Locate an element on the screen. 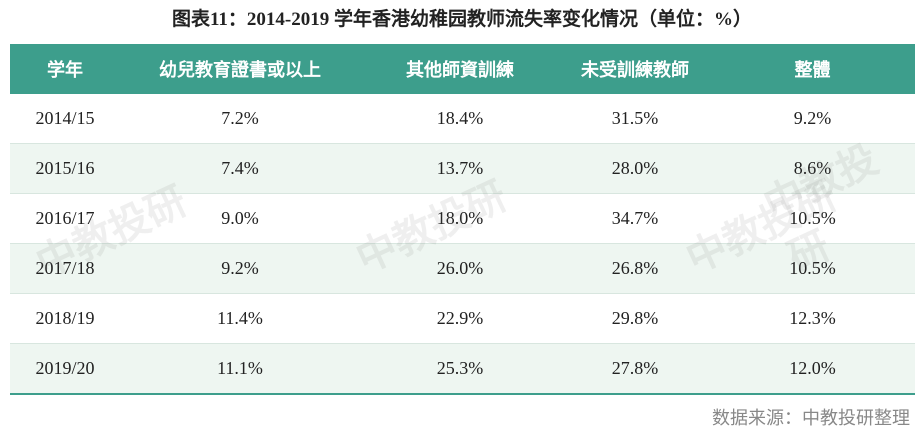 The height and width of the screenshot is (439, 924). table-row: 2014/15 7.2% 18.4% 31.5% 9.2% is located at coordinates (462, 119).